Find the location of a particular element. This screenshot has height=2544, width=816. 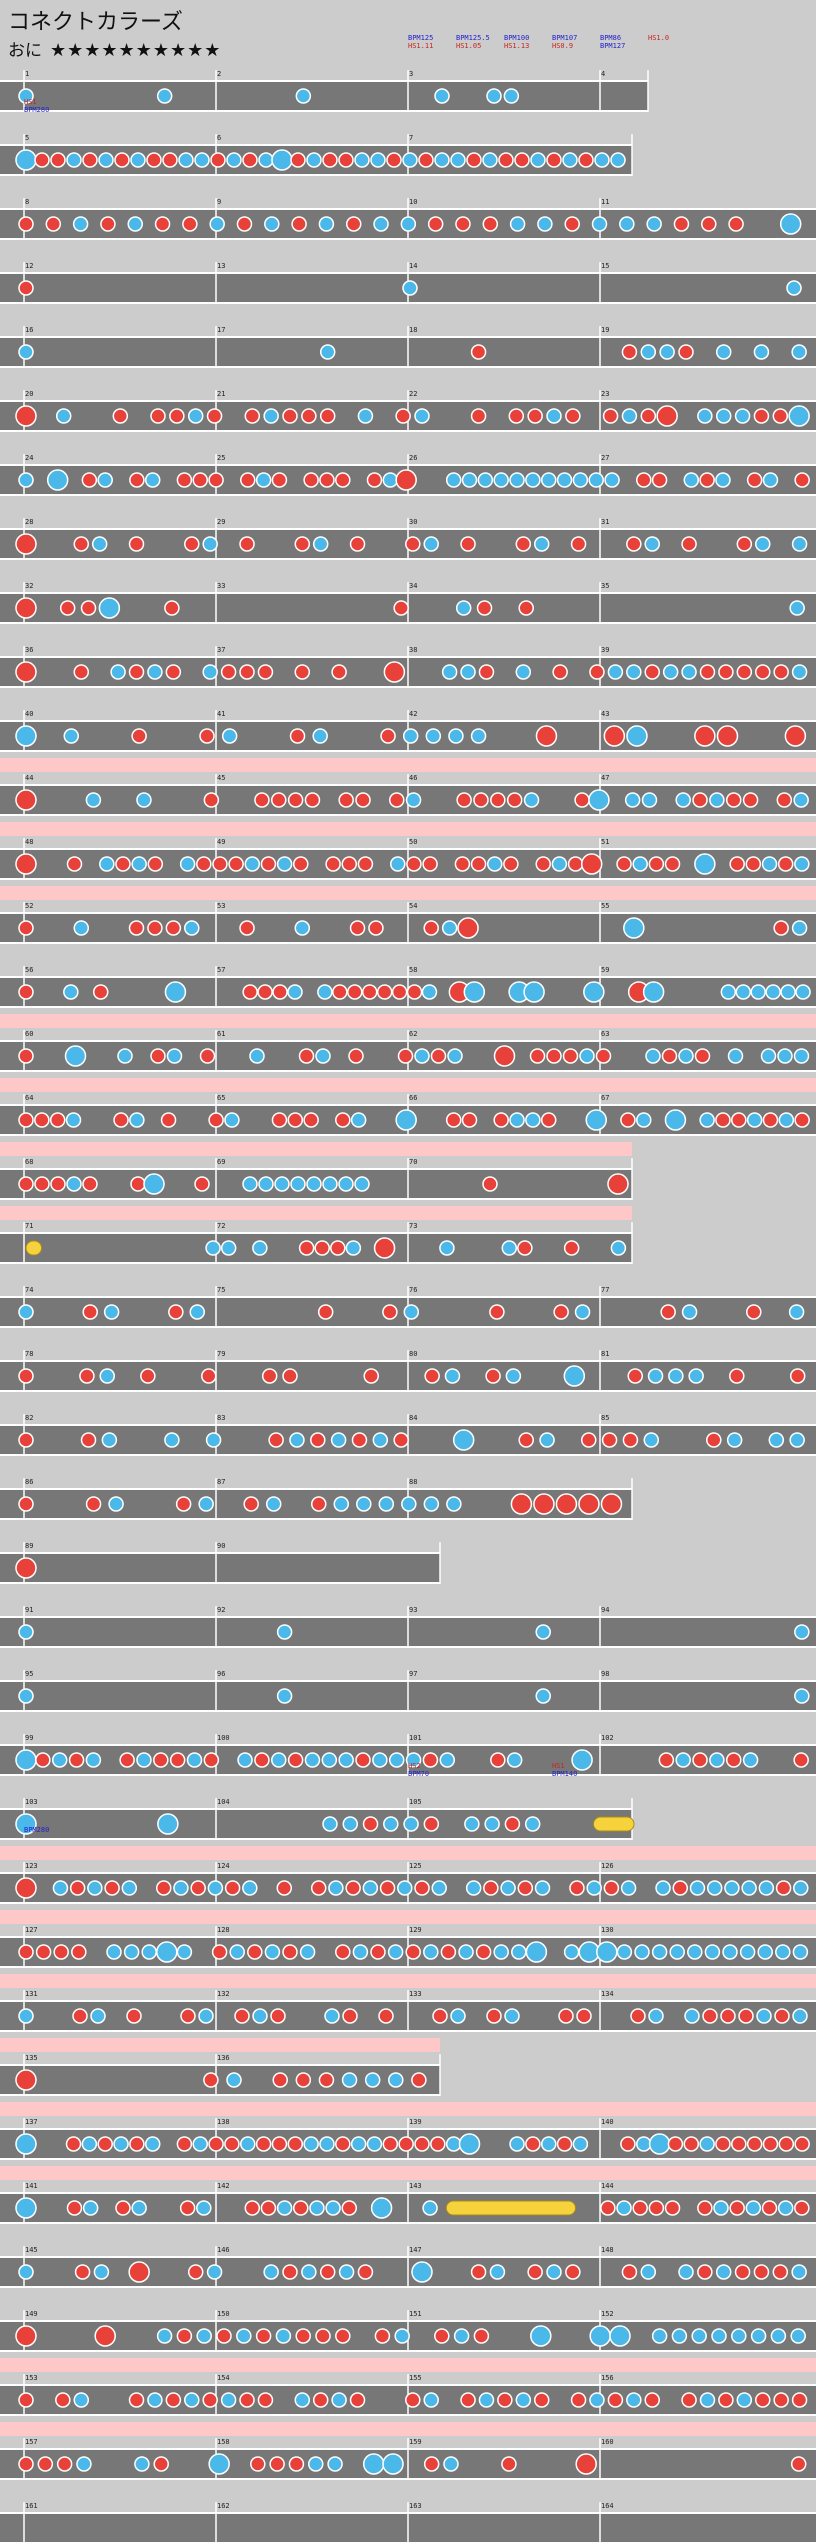

bar-number: 35 is located at coordinates (605, 586).